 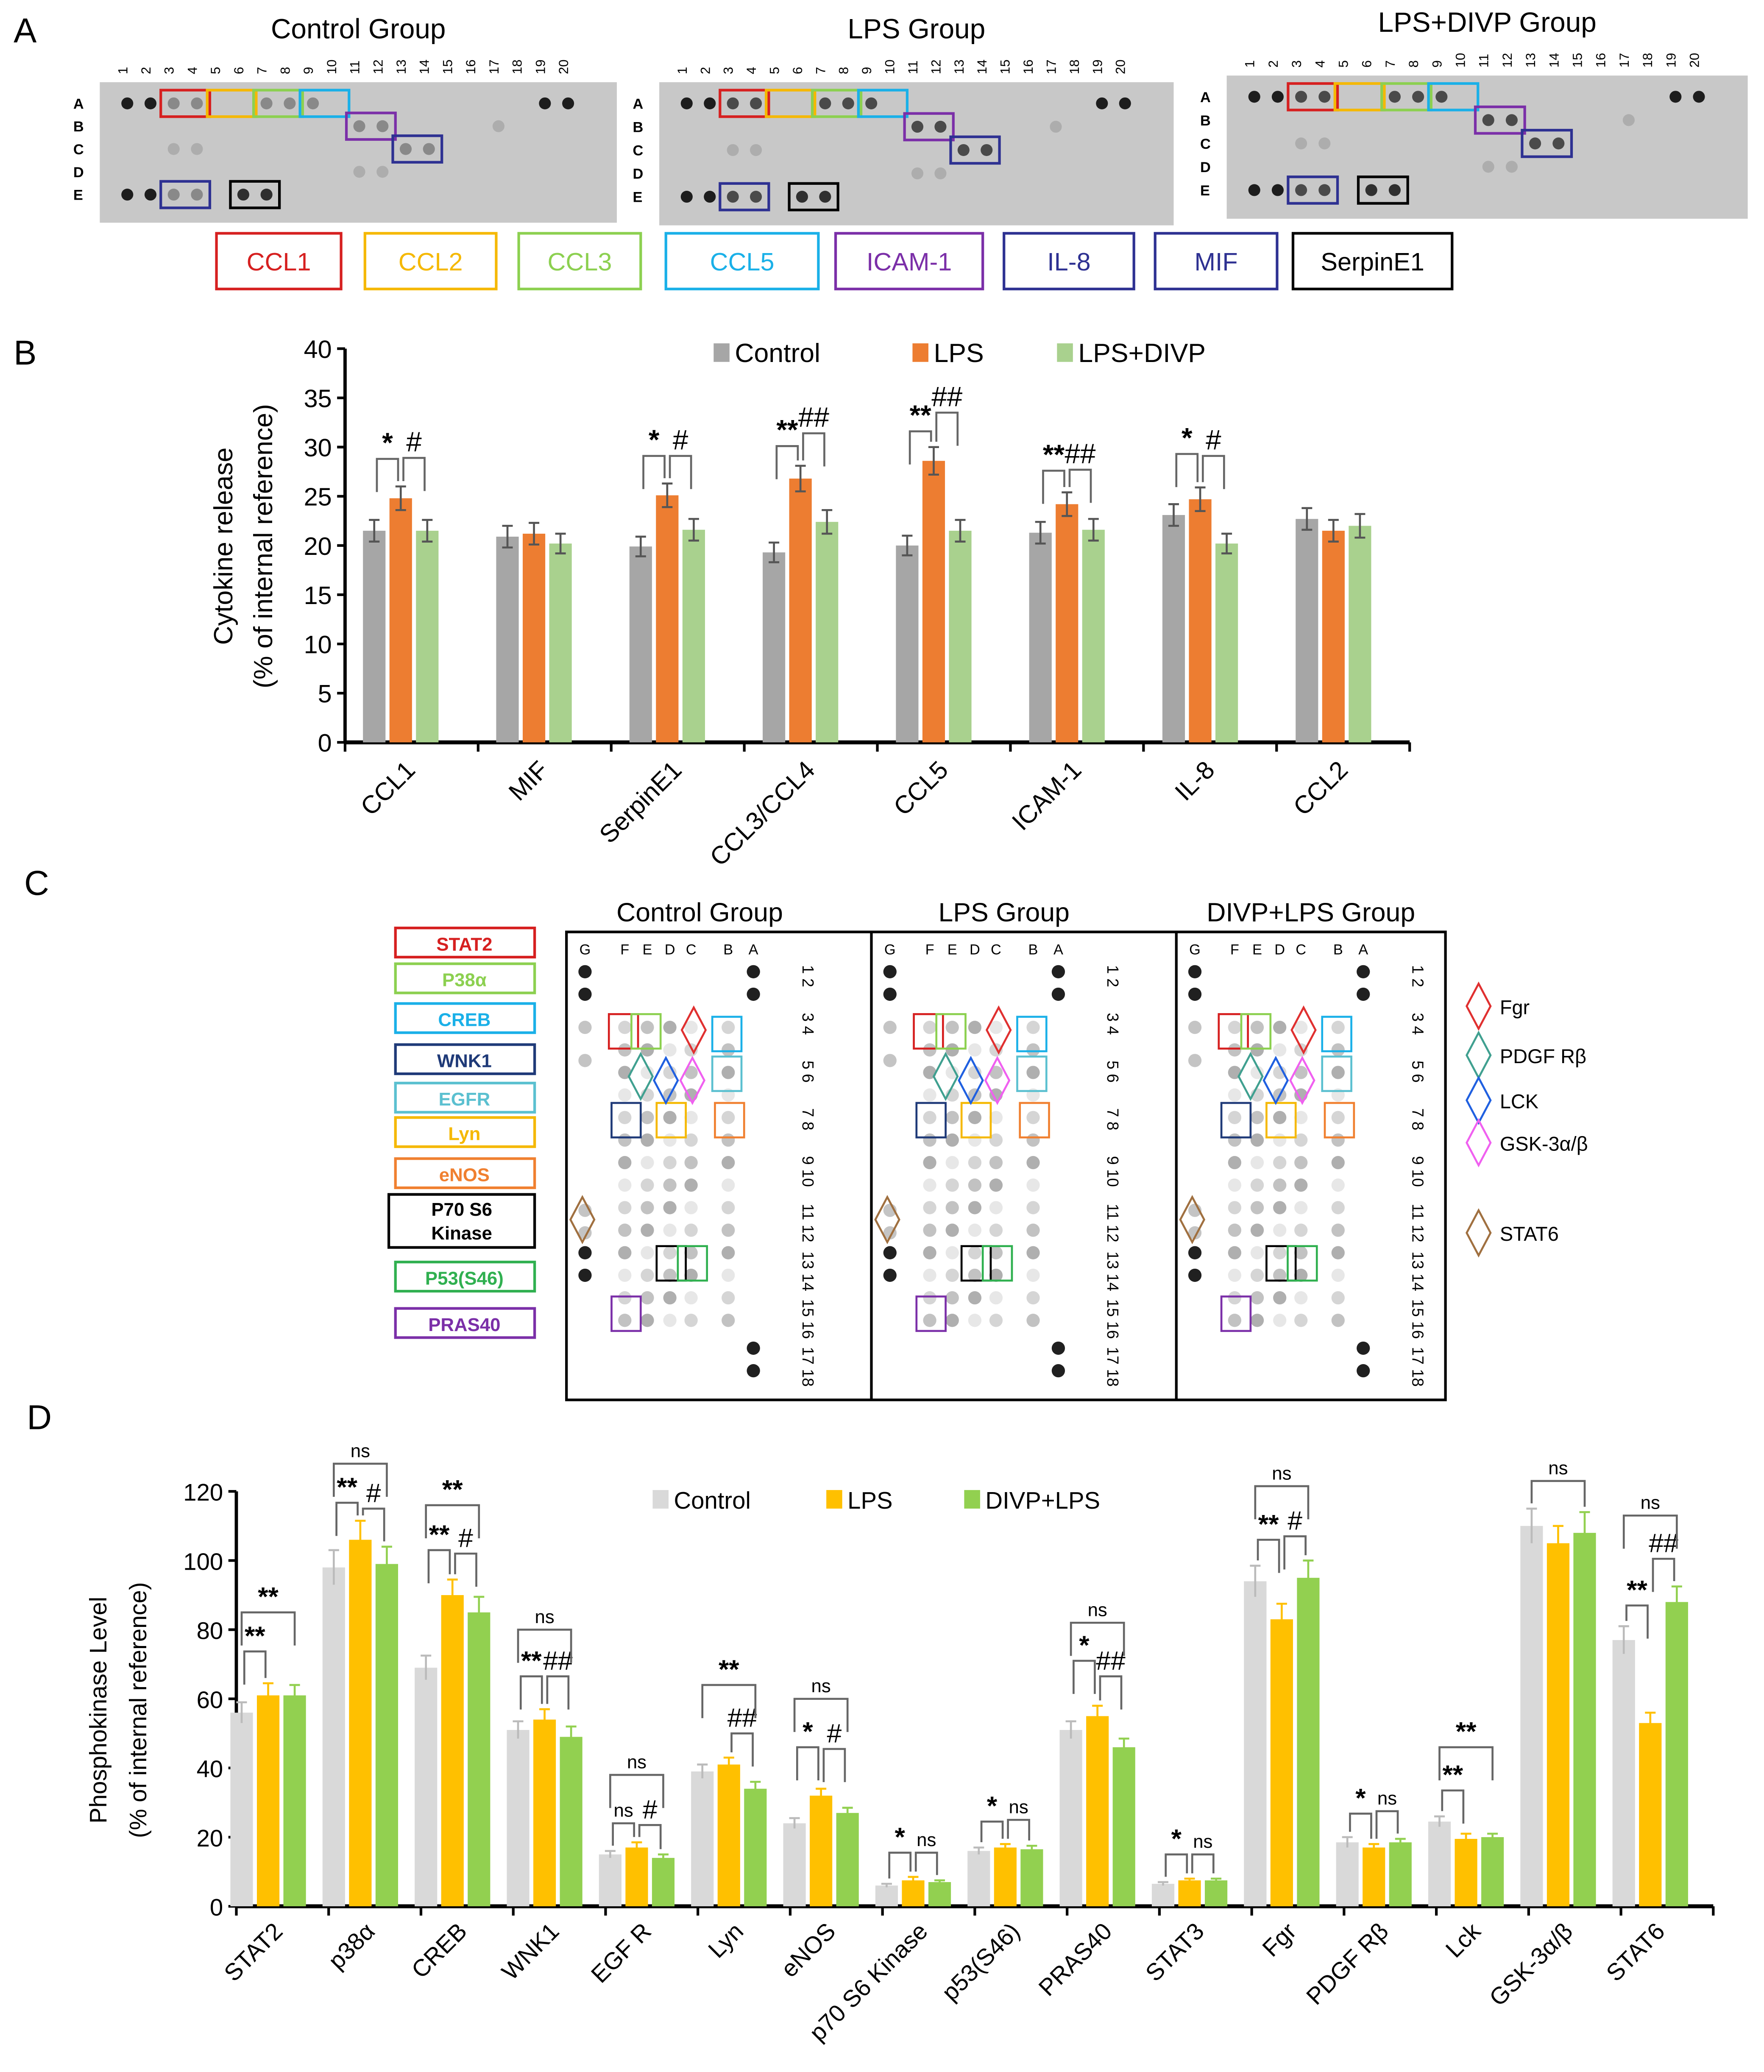 What do you see at coordinates (424, 66) in the screenshot?
I see `column-number: 14` at bounding box center [424, 66].